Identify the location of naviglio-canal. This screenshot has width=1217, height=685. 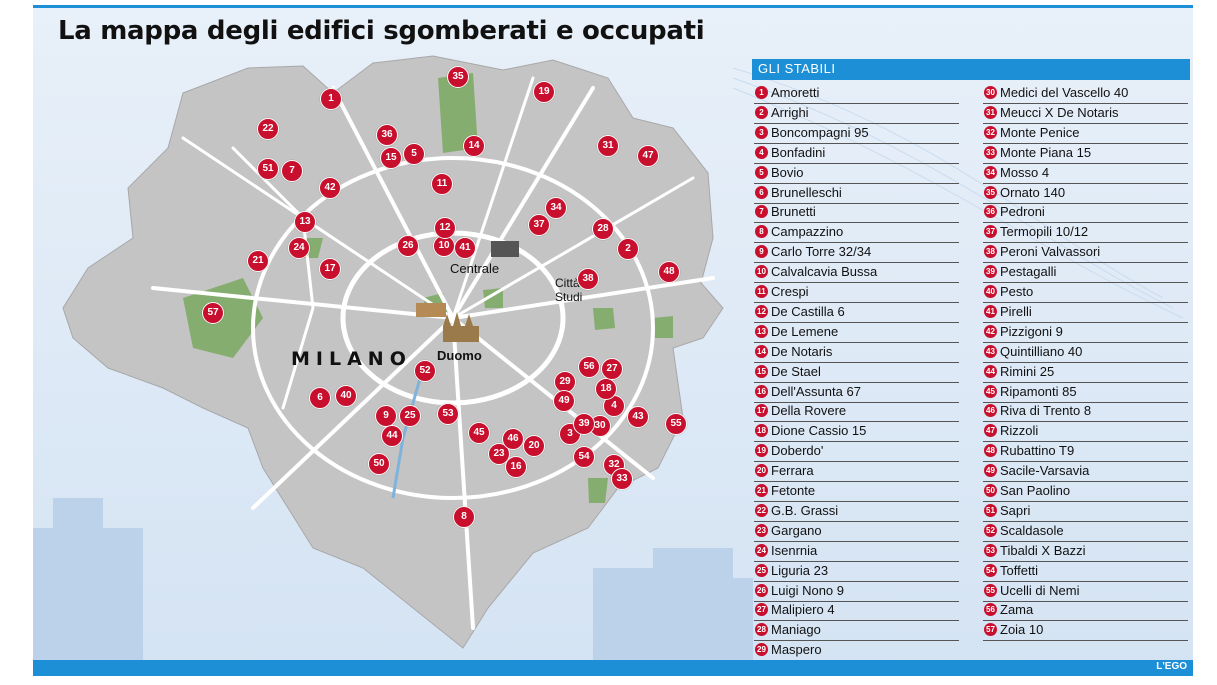
(408, 433).